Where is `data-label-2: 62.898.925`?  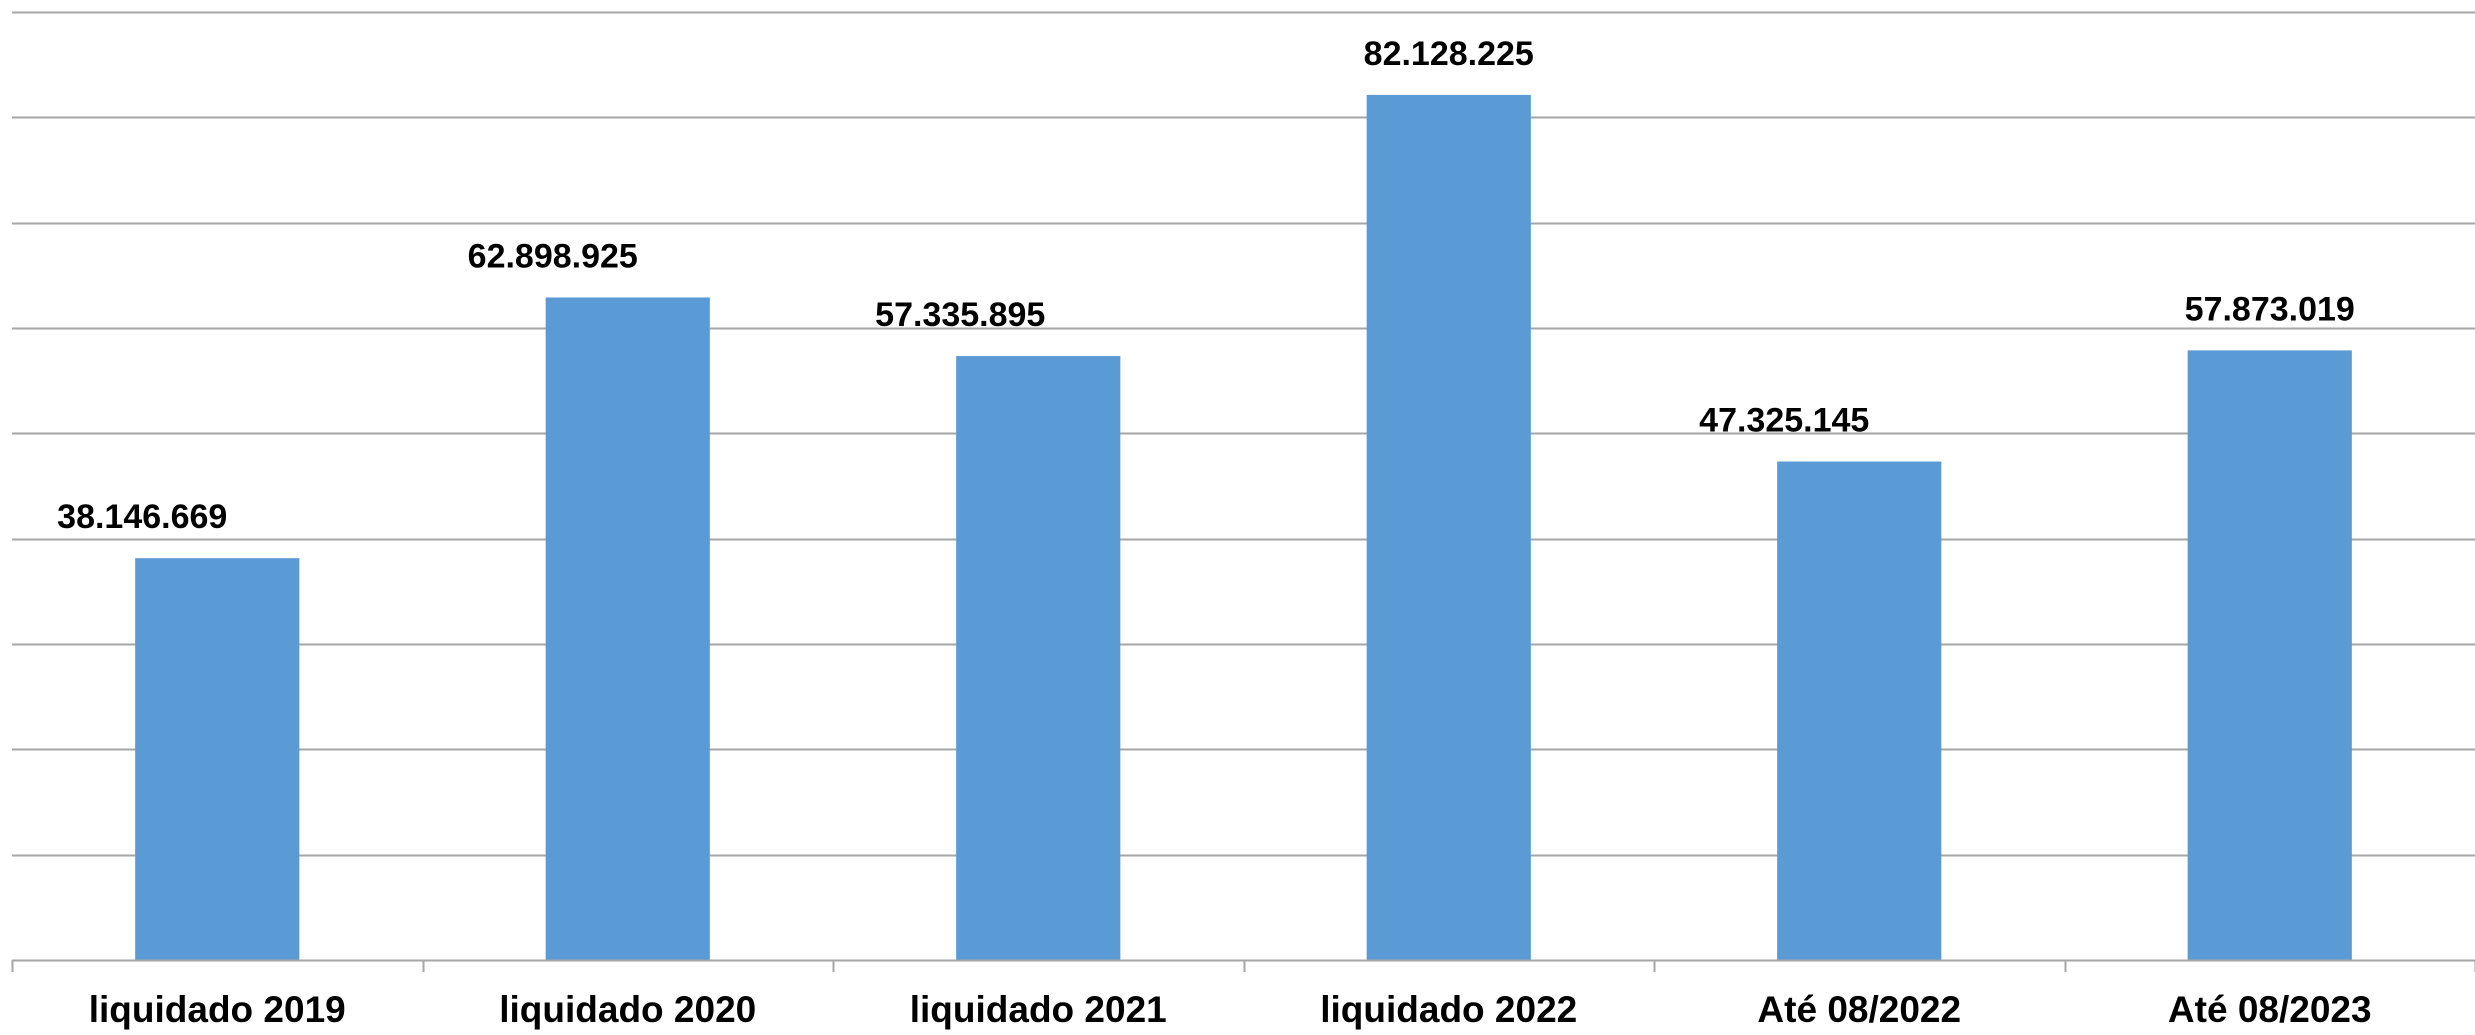 data-label-2: 62.898.925 is located at coordinates (553, 256).